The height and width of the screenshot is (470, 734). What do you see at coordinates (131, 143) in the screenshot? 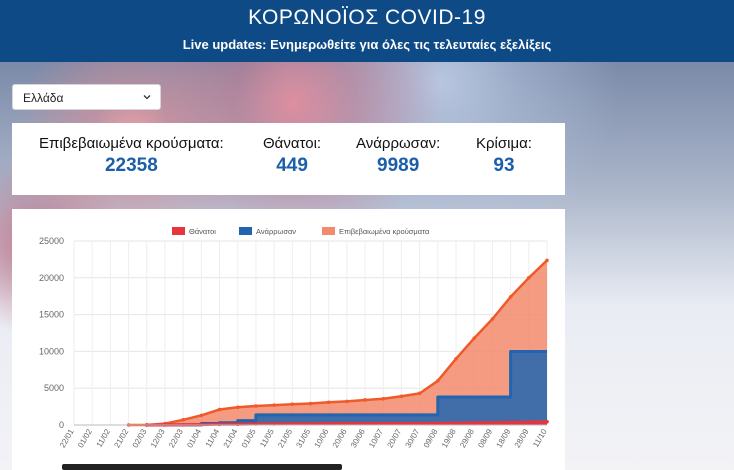
I see `stat-label: Επιβεβαιωμένα κρούσματα:` at bounding box center [131, 143].